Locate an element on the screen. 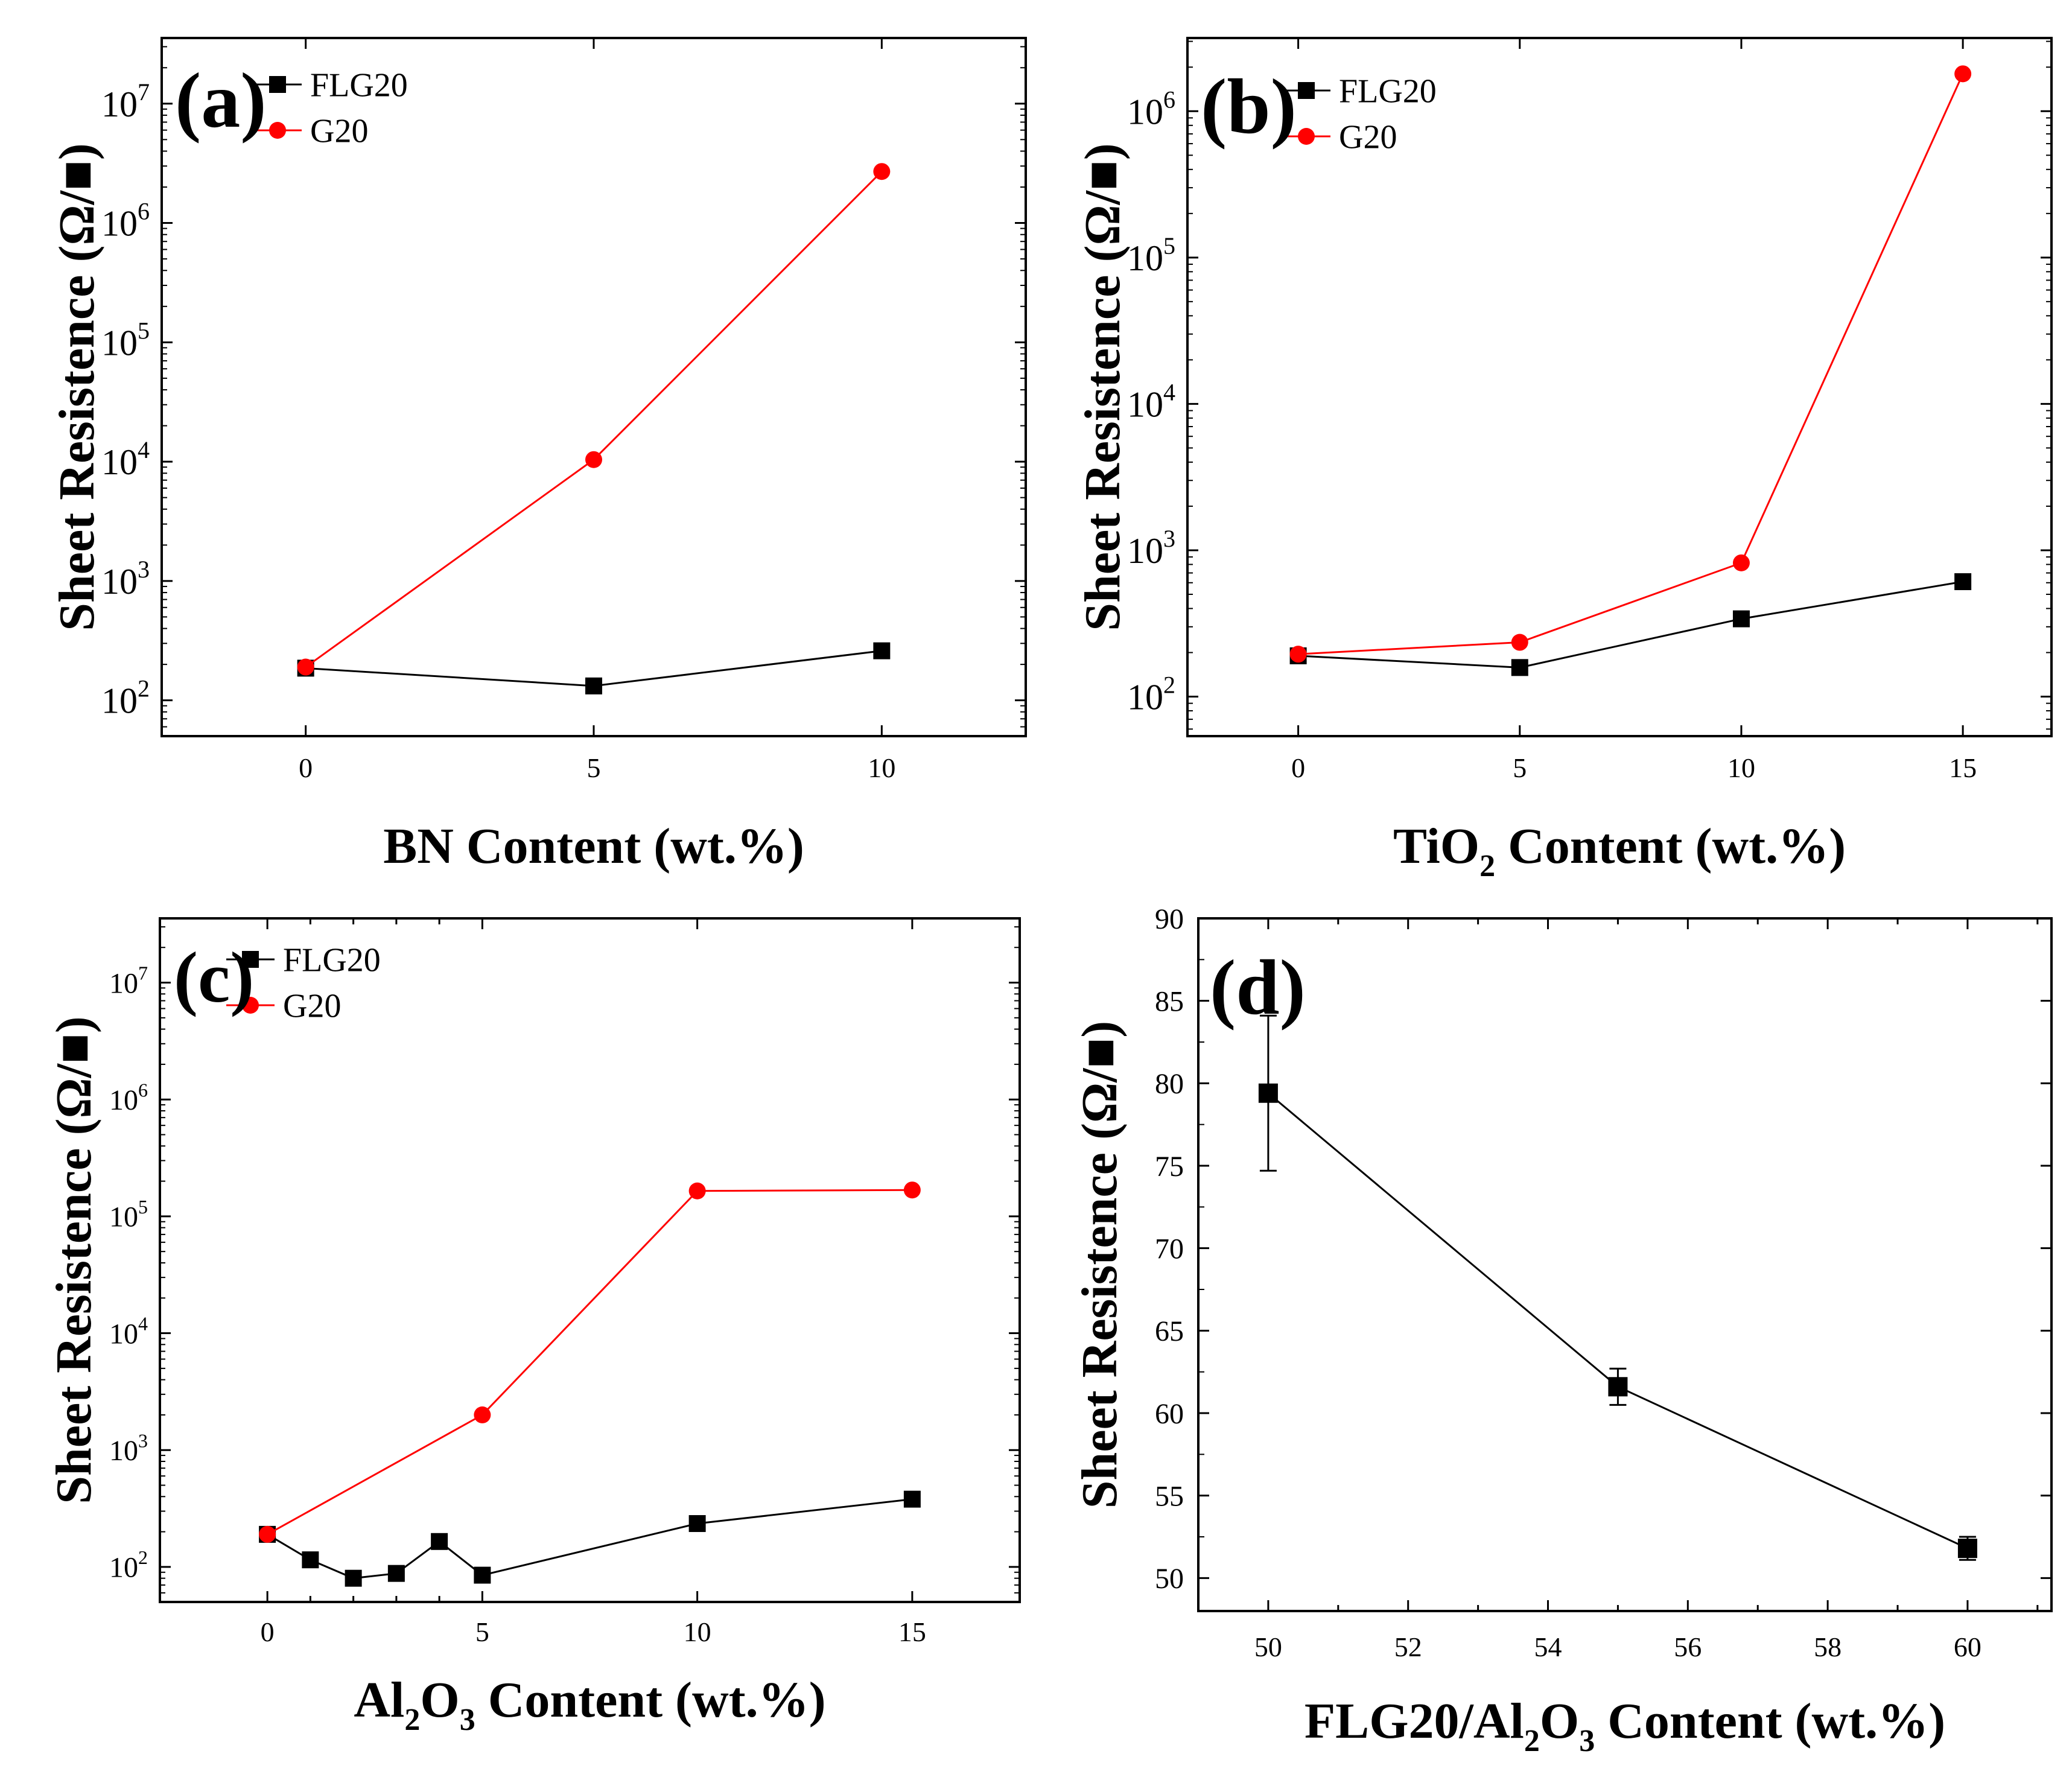 The image size is (2072, 1783). x-tick-label: 60 is located at coordinates (1968, 1647).